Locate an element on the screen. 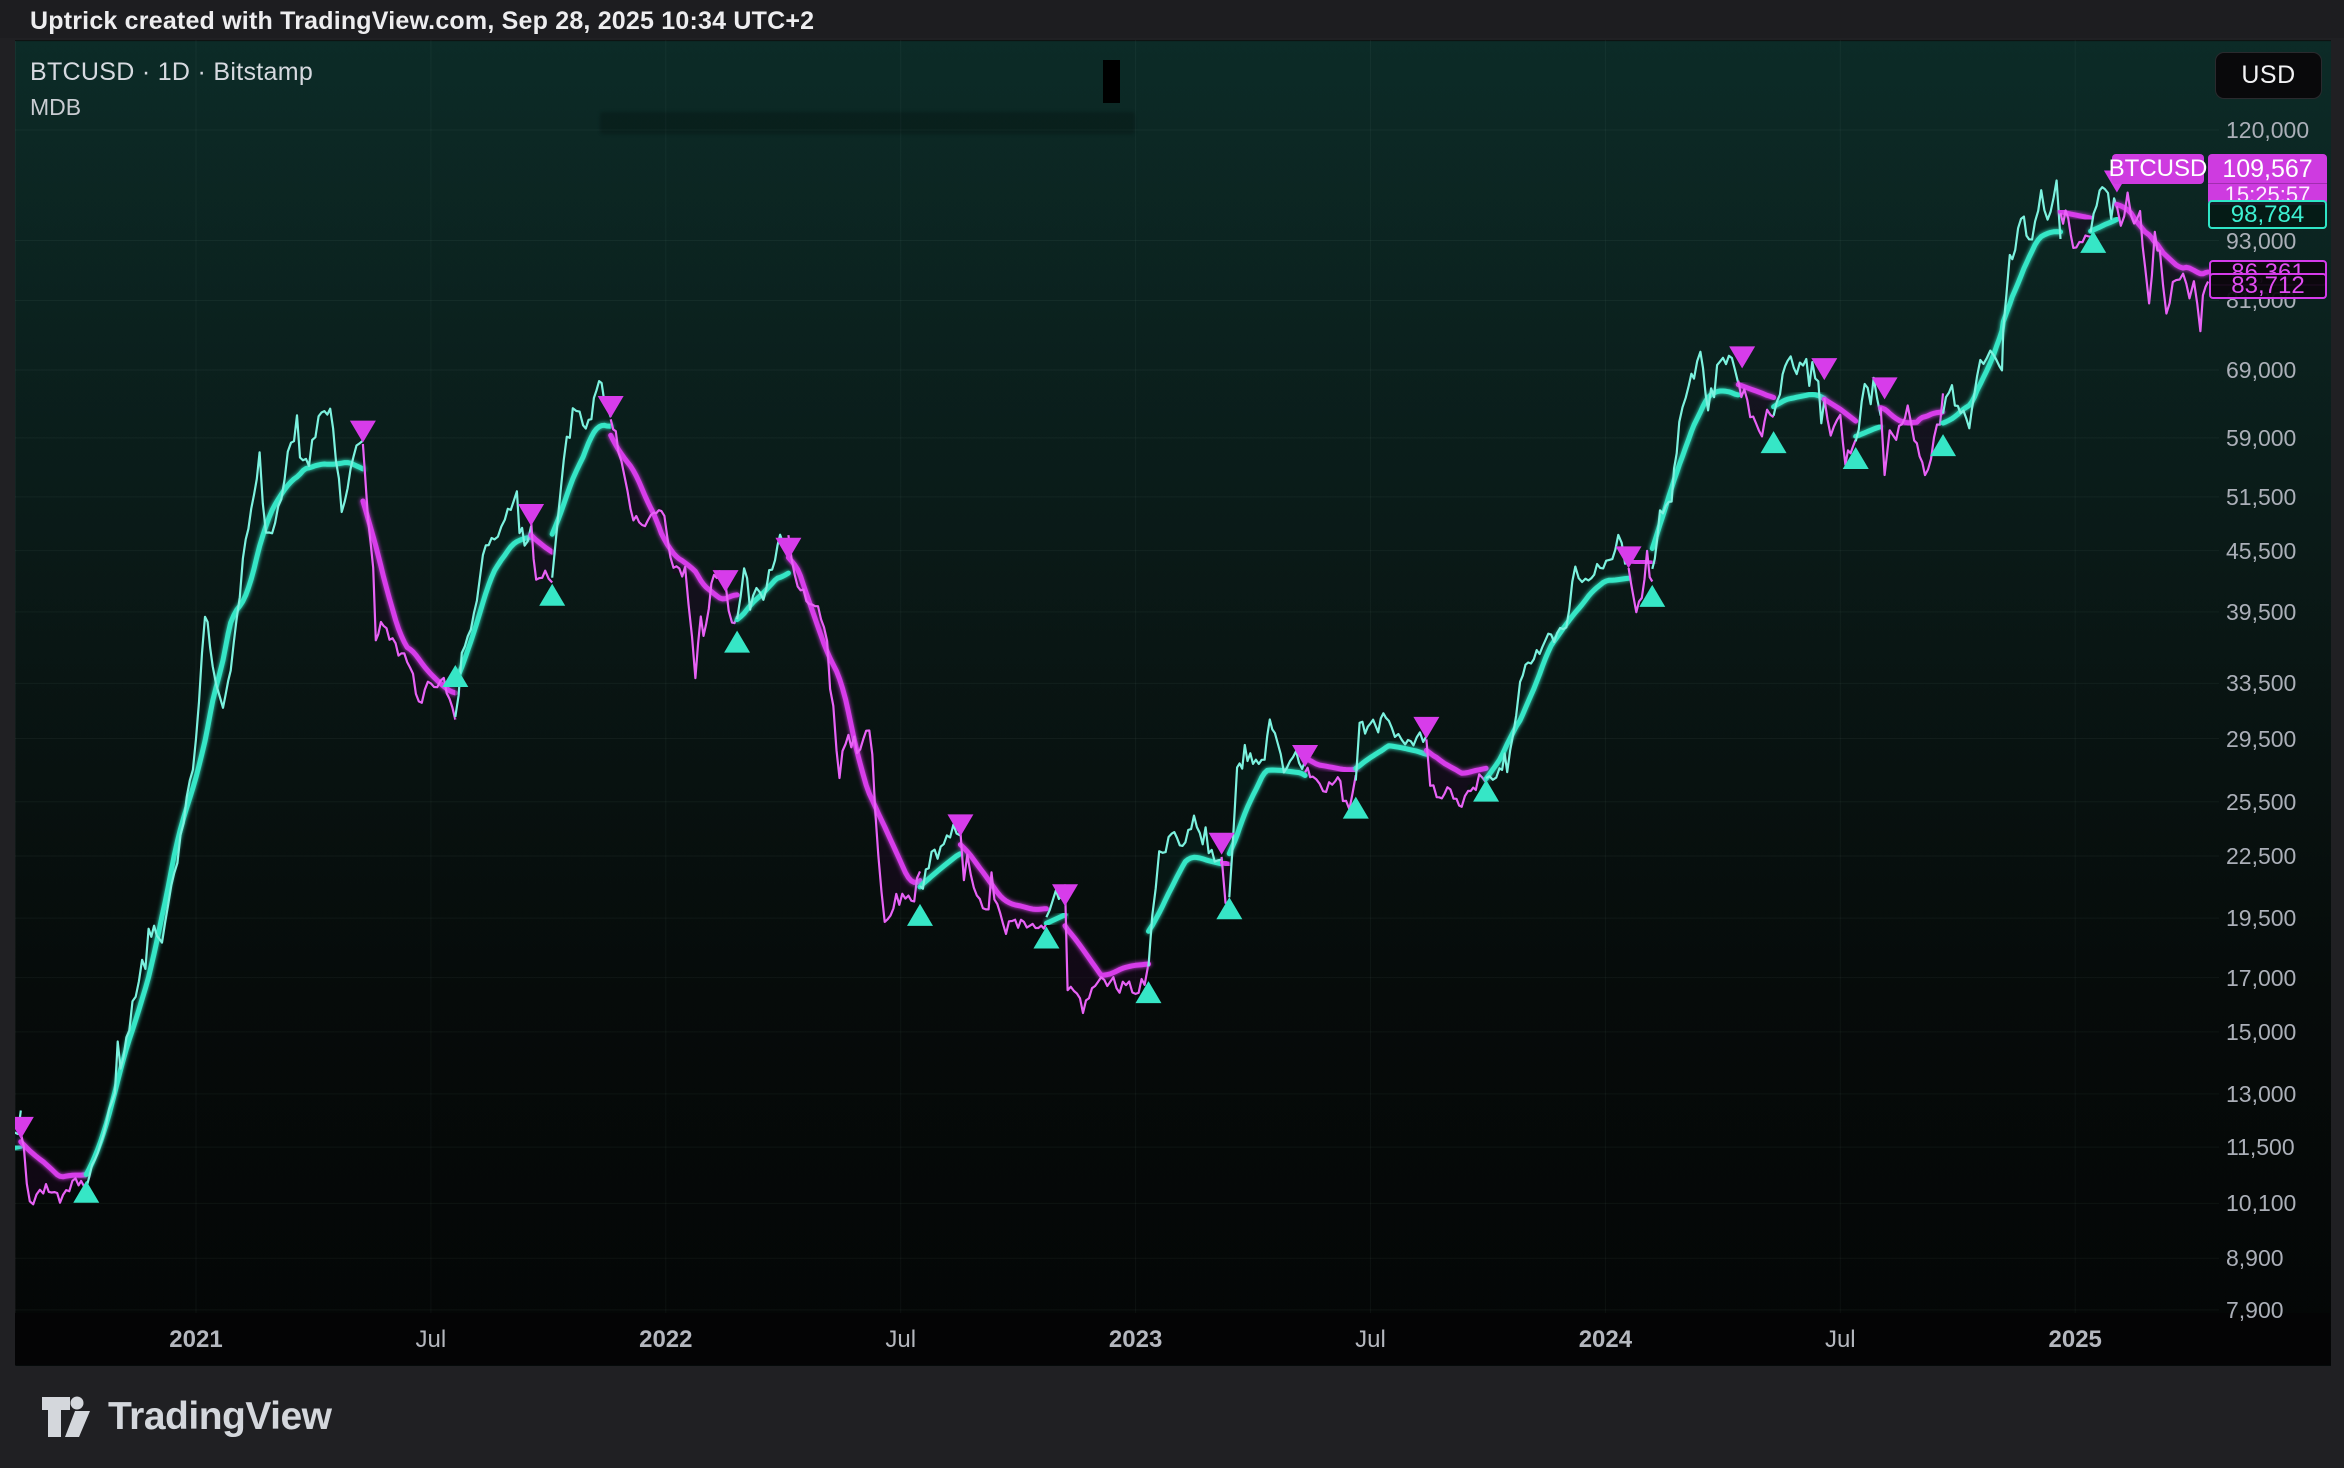 The height and width of the screenshot is (1468, 2344). price-tick-label: 93,000 is located at coordinates (2261, 240).